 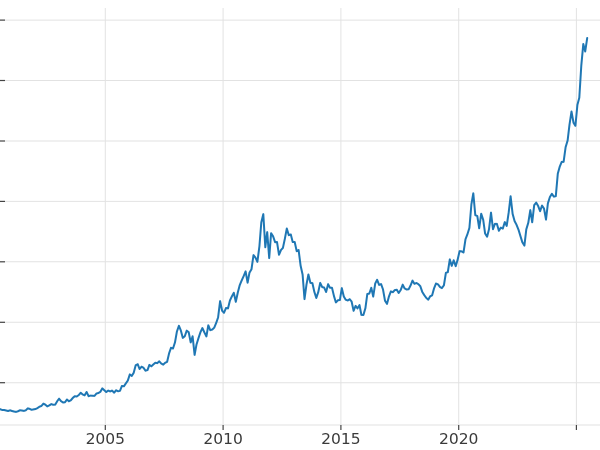 What do you see at coordinates (282, 439) in the screenshot?
I see `x-axis-tick-labels: 2005 2010 2015 2020` at bounding box center [282, 439].